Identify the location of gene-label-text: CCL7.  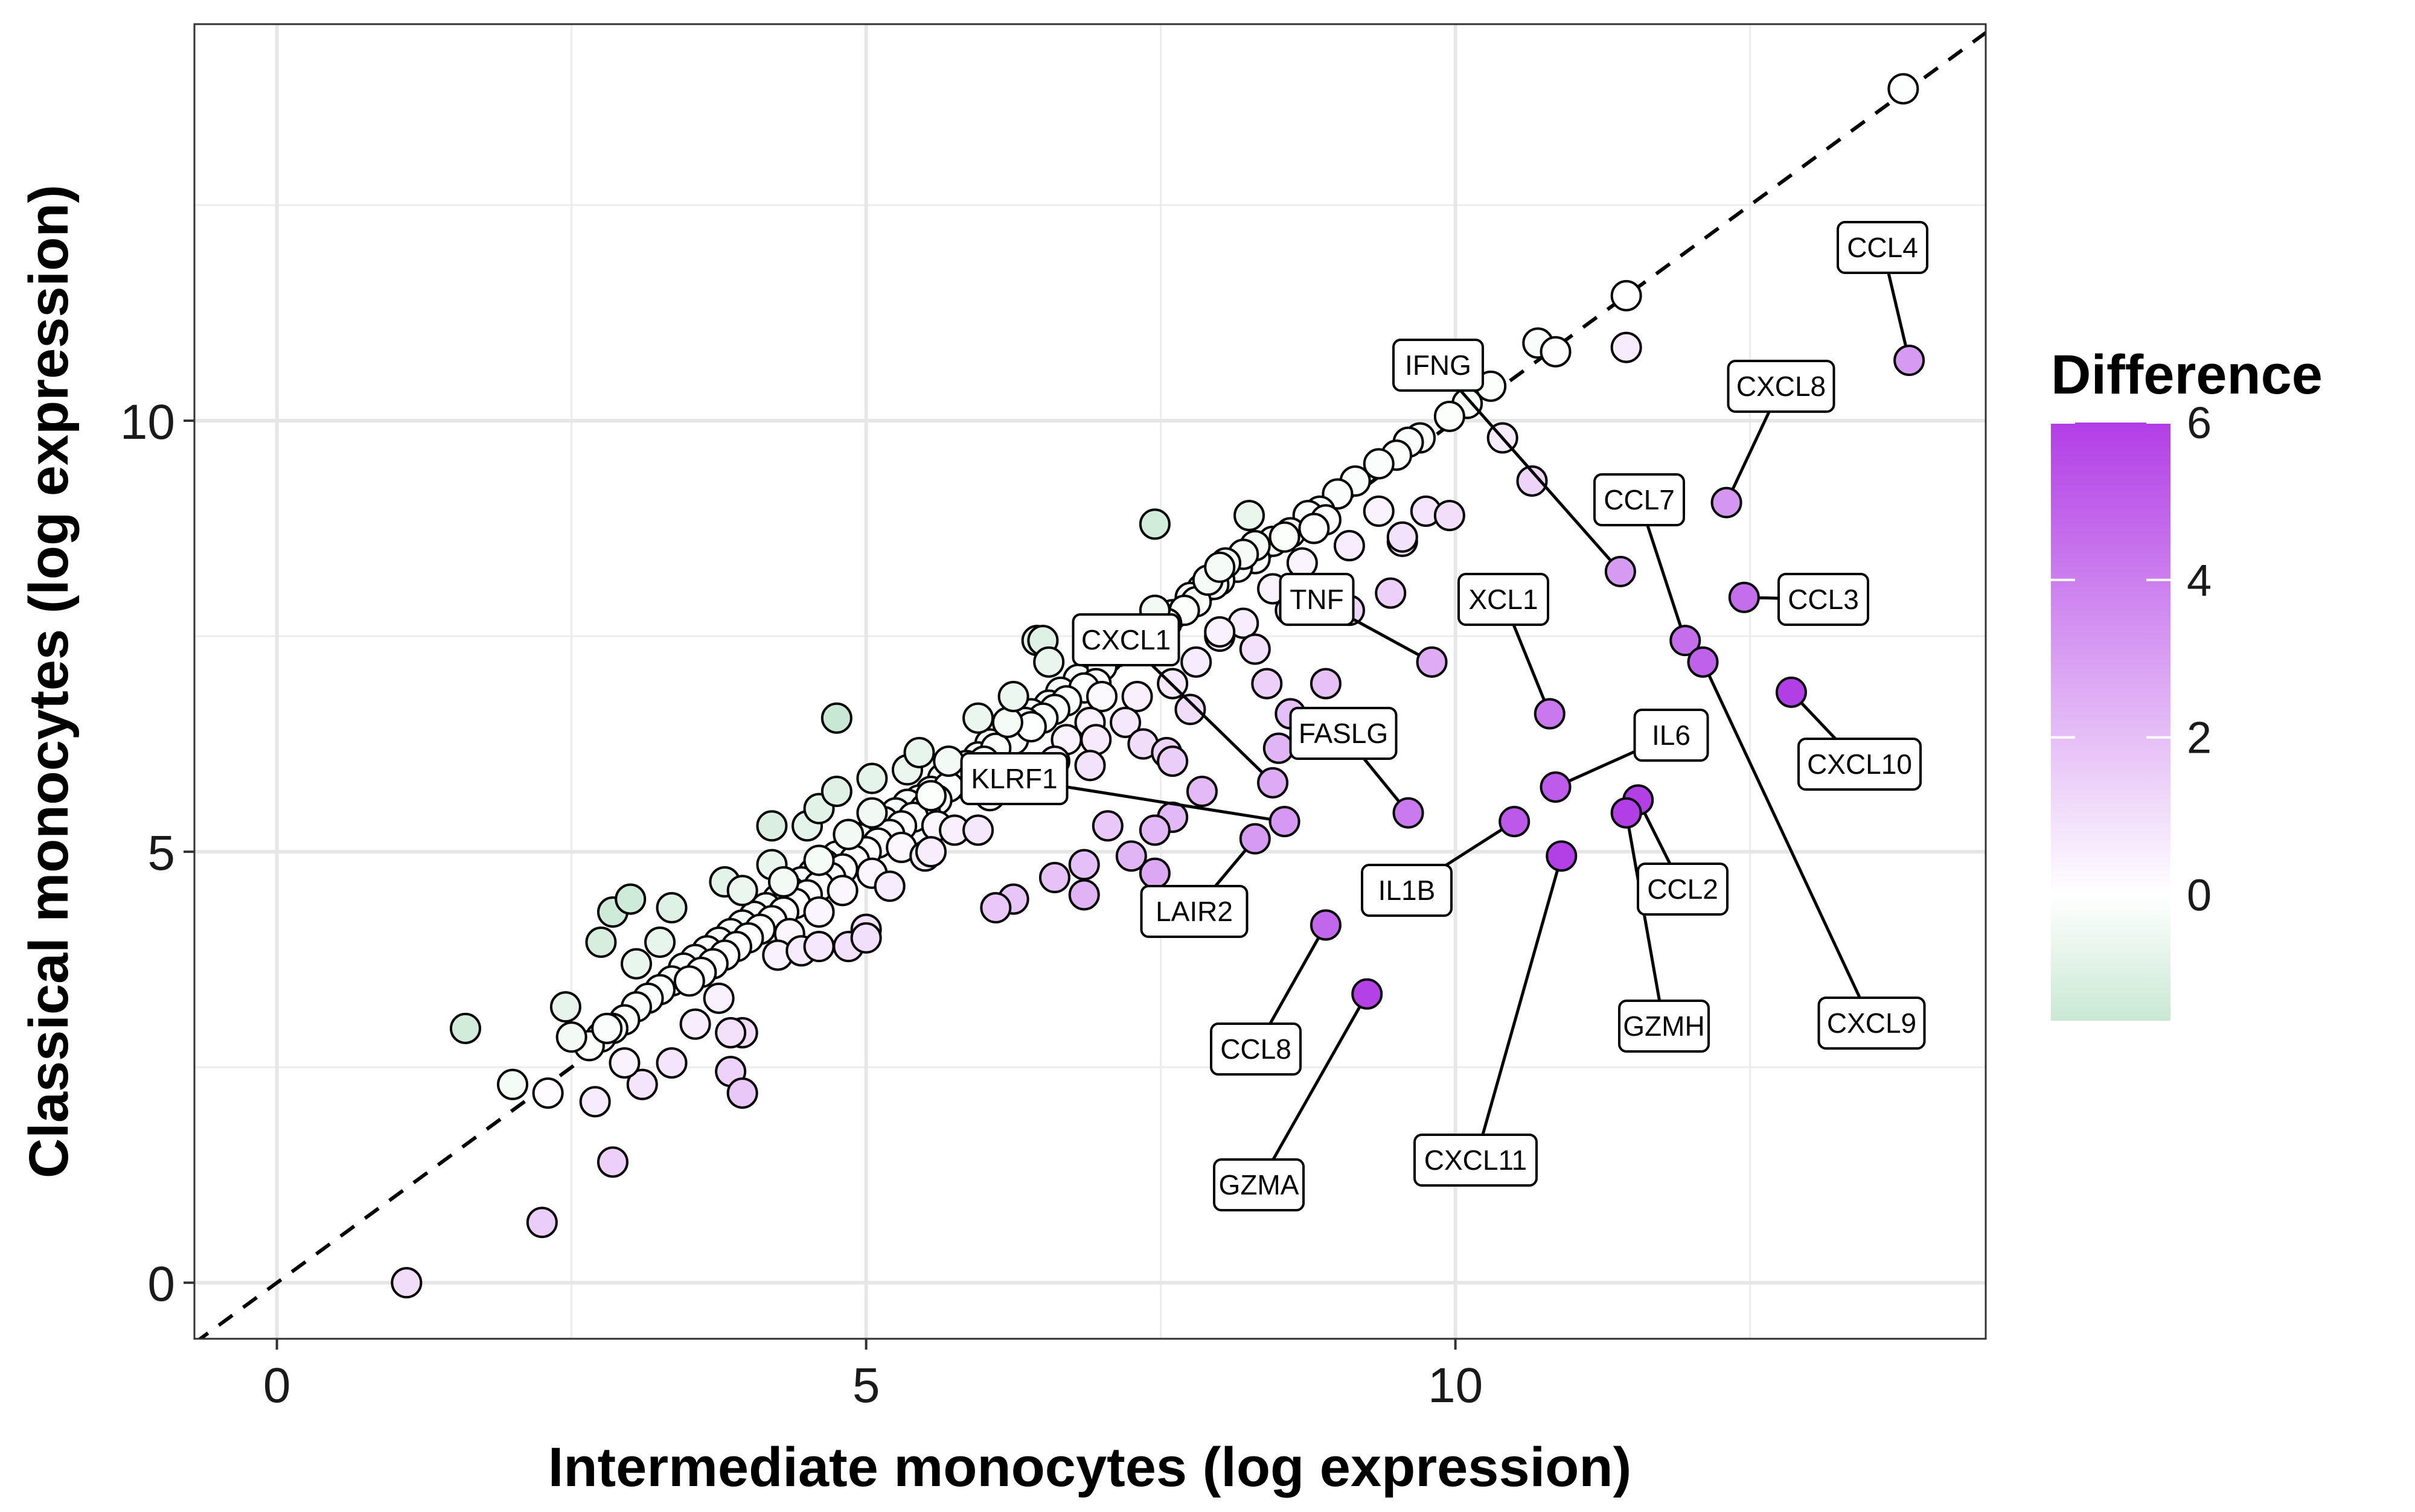
(1639, 499).